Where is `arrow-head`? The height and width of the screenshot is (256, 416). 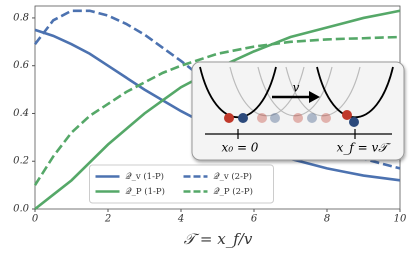
arrow-head is located at coordinates (314, 97).